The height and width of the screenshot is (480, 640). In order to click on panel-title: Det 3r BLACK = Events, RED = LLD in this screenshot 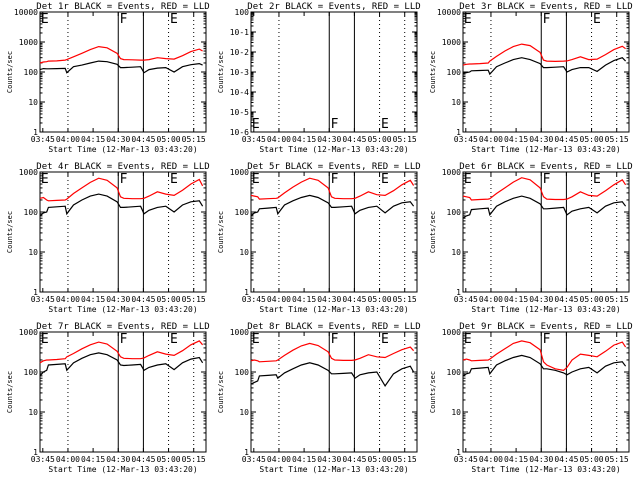, I will do `click(545, 7)`.